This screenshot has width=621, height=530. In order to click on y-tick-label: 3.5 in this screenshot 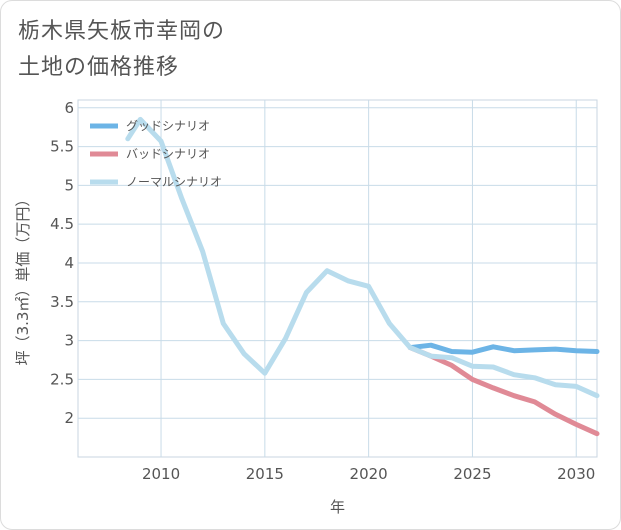, I will do `click(62, 302)`.